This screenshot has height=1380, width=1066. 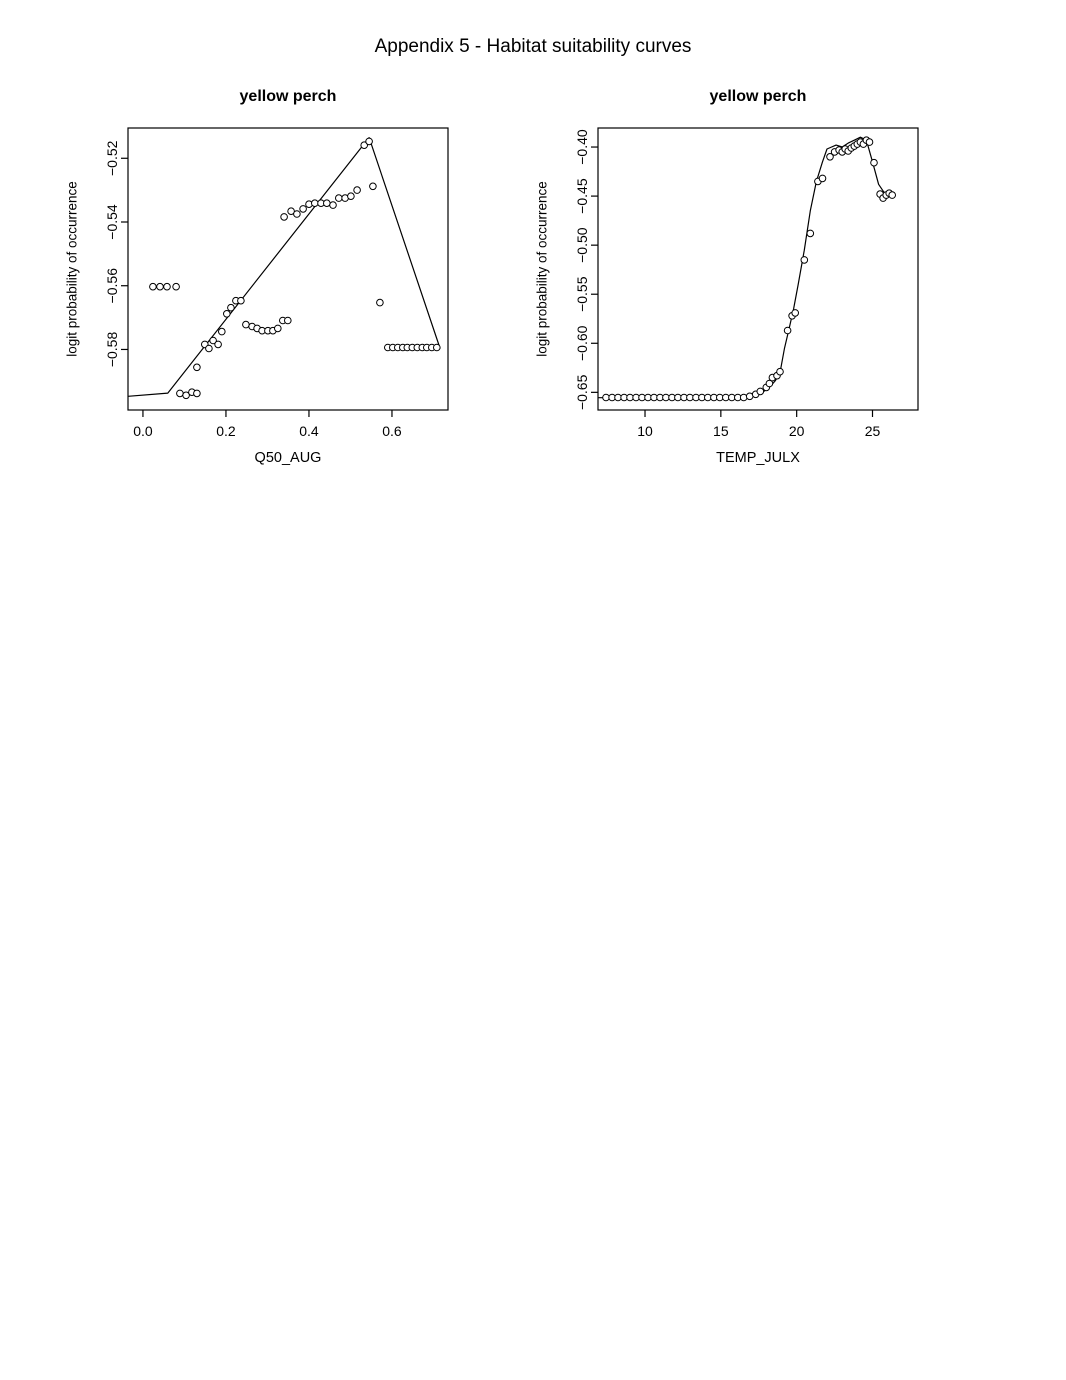 I want to click on svg-text: 0.2, so click(x=226, y=431).